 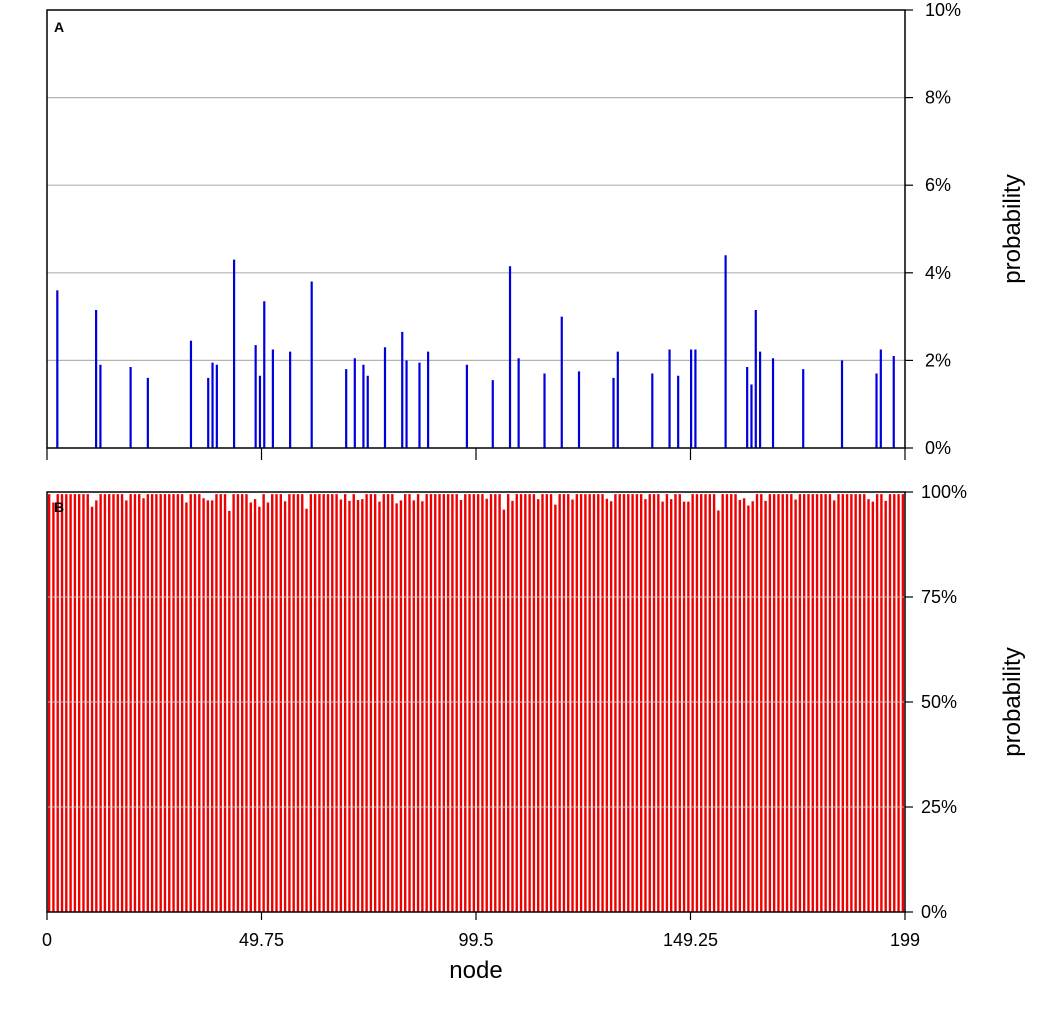 What do you see at coordinates (938, 185) in the screenshot?
I see `panel-a-y-tick-label: 6%` at bounding box center [938, 185].